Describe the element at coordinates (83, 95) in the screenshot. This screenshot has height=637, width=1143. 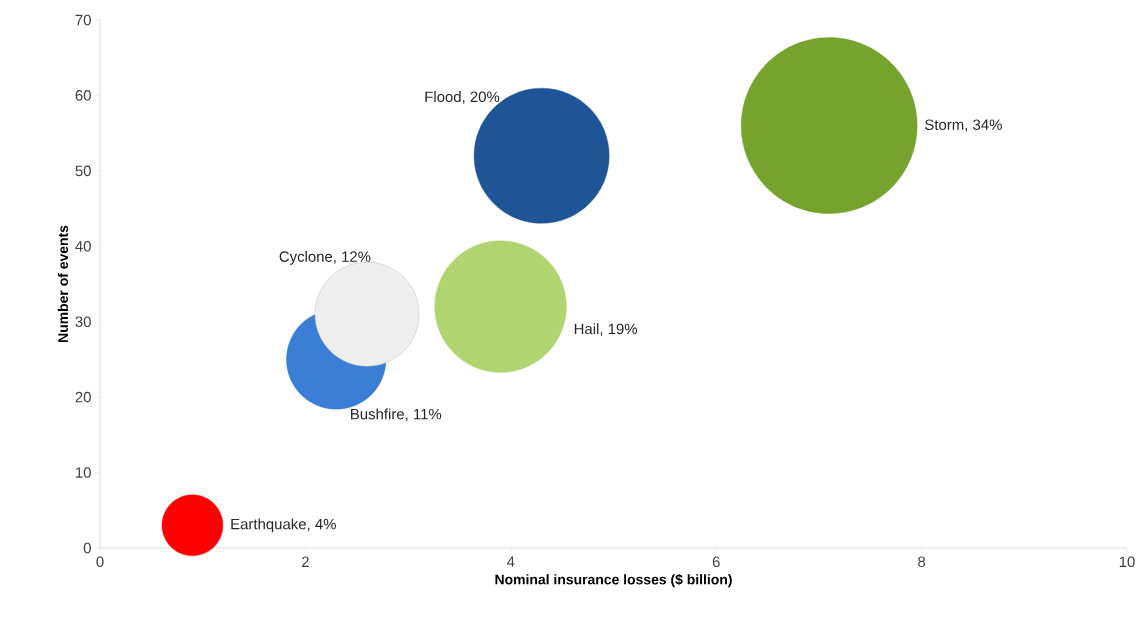
I see `y-tick-label: 60` at that location.